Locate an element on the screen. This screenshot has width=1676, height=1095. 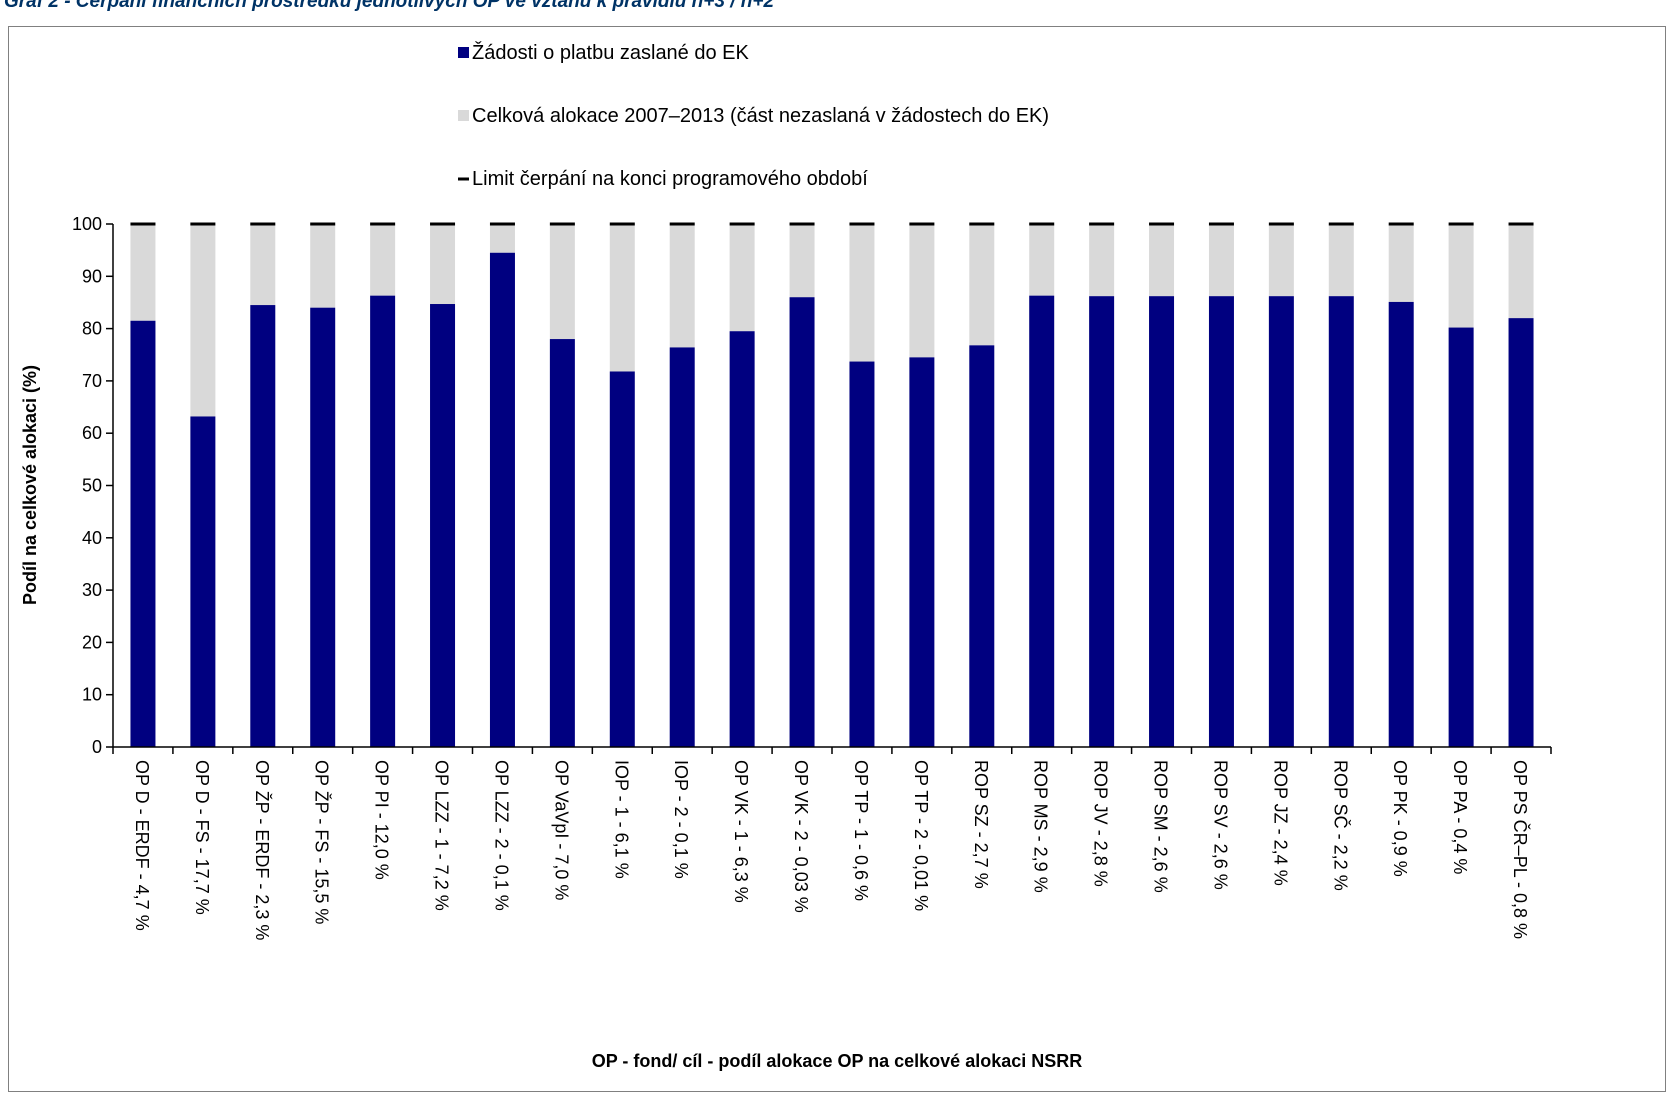
legend-swatch-limit is located at coordinates (463, 179).